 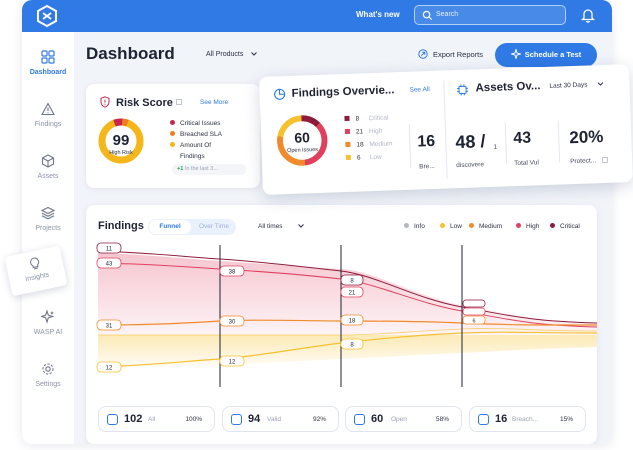 I want to click on sidebar-item-settings: Settings, so click(x=48, y=382).